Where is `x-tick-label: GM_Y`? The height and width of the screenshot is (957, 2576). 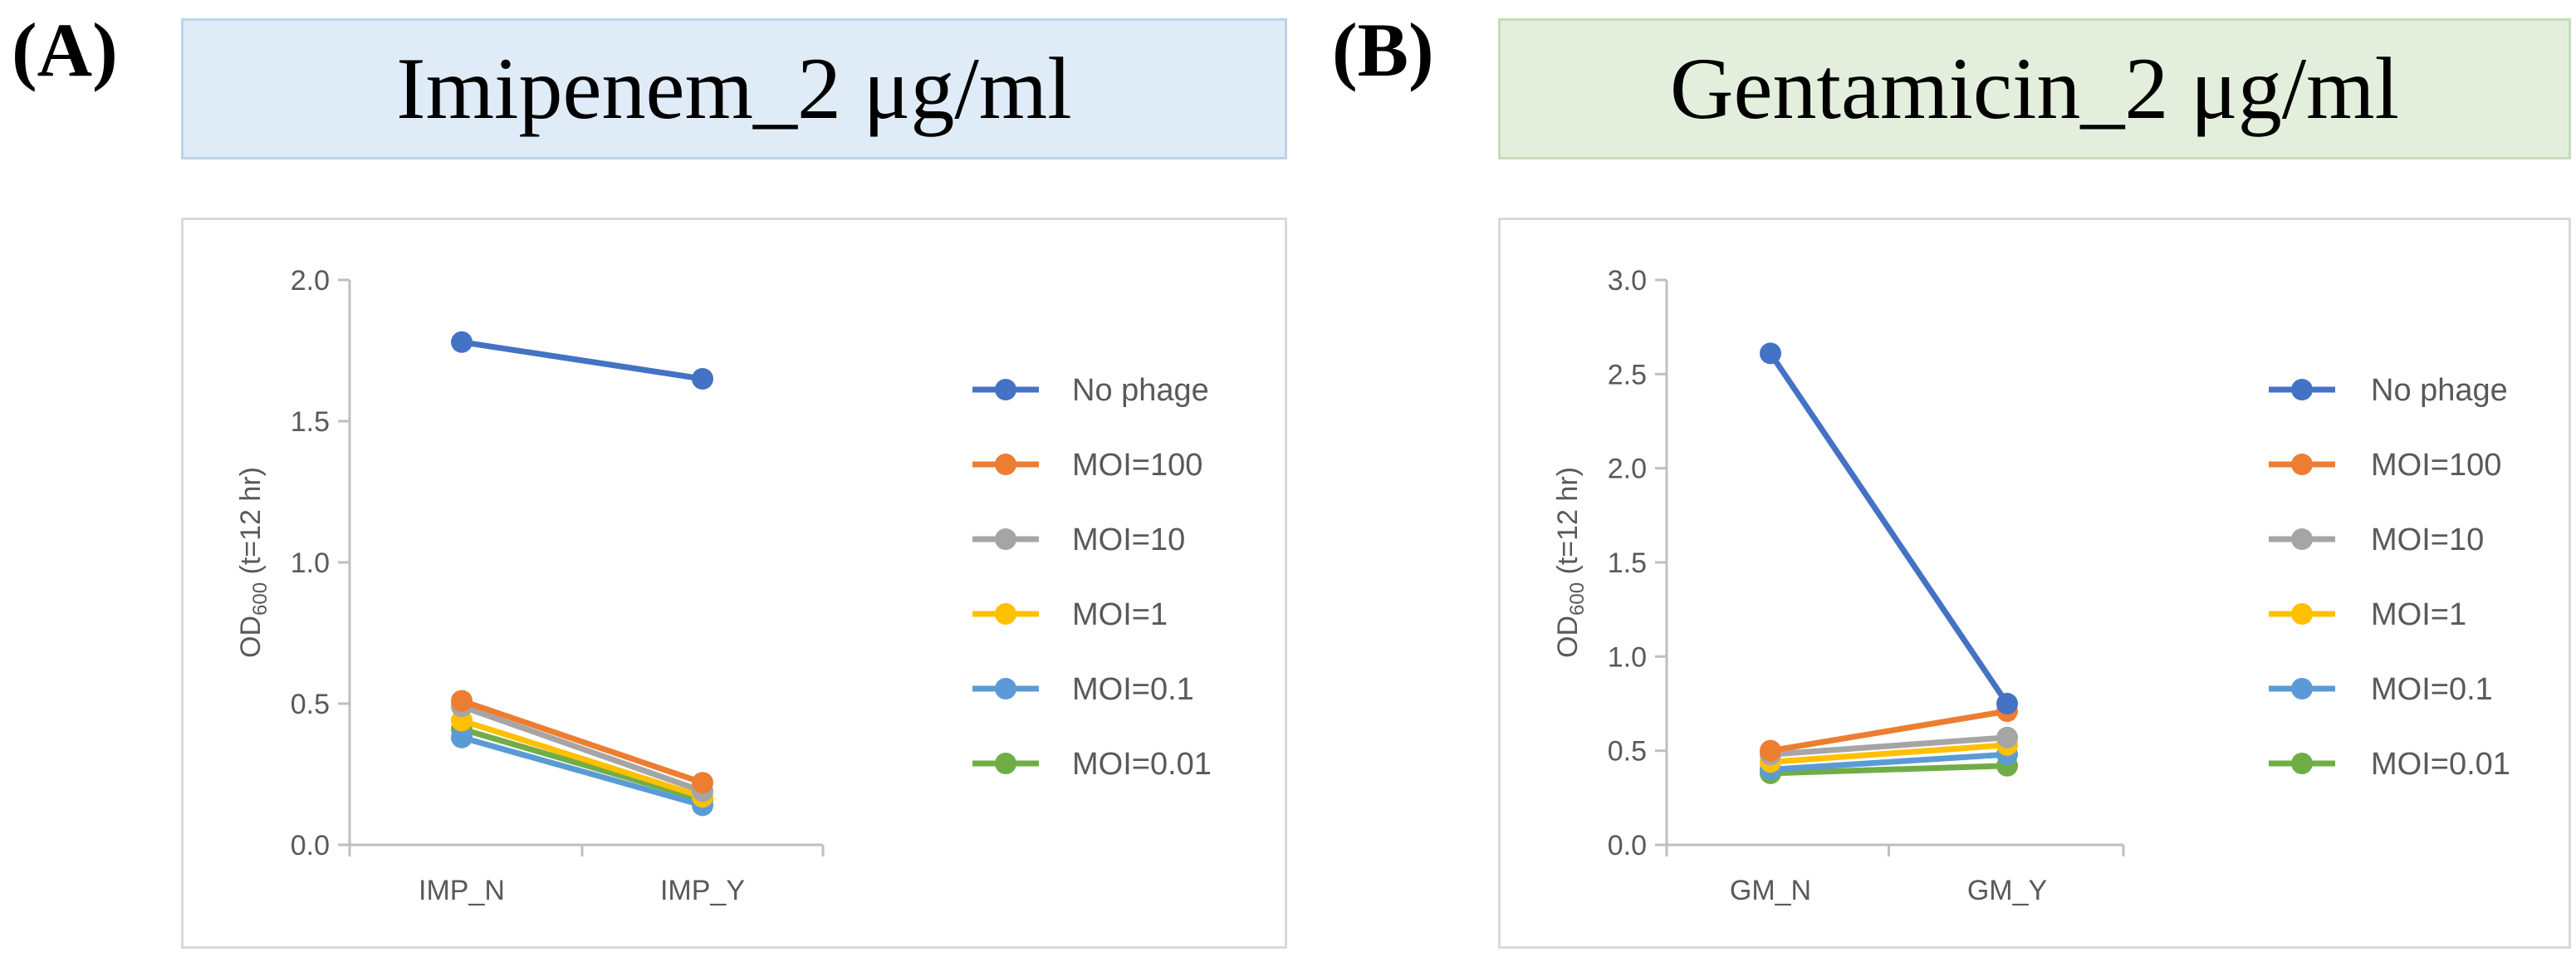
x-tick-label: GM_Y is located at coordinates (2007, 890).